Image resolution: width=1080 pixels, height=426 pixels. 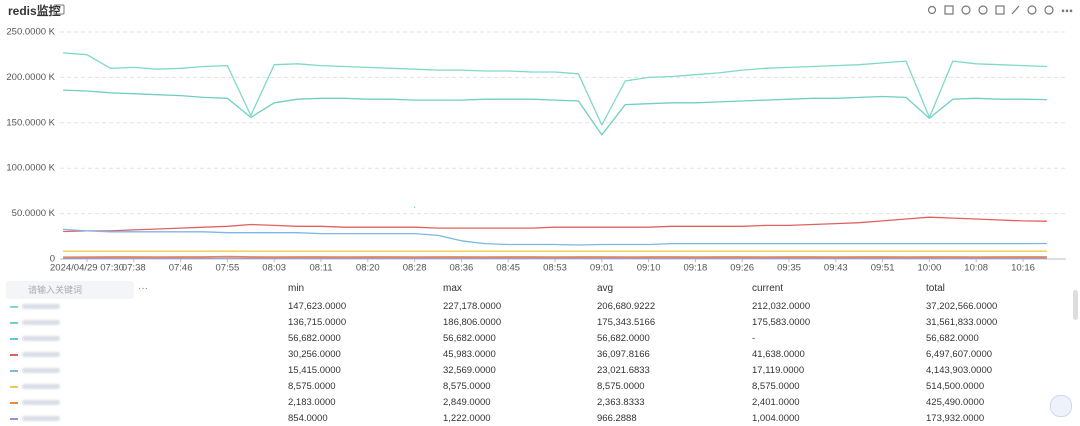 What do you see at coordinates (469, 354) in the screenshot?
I see `table-cell: 45,983.0000` at bounding box center [469, 354].